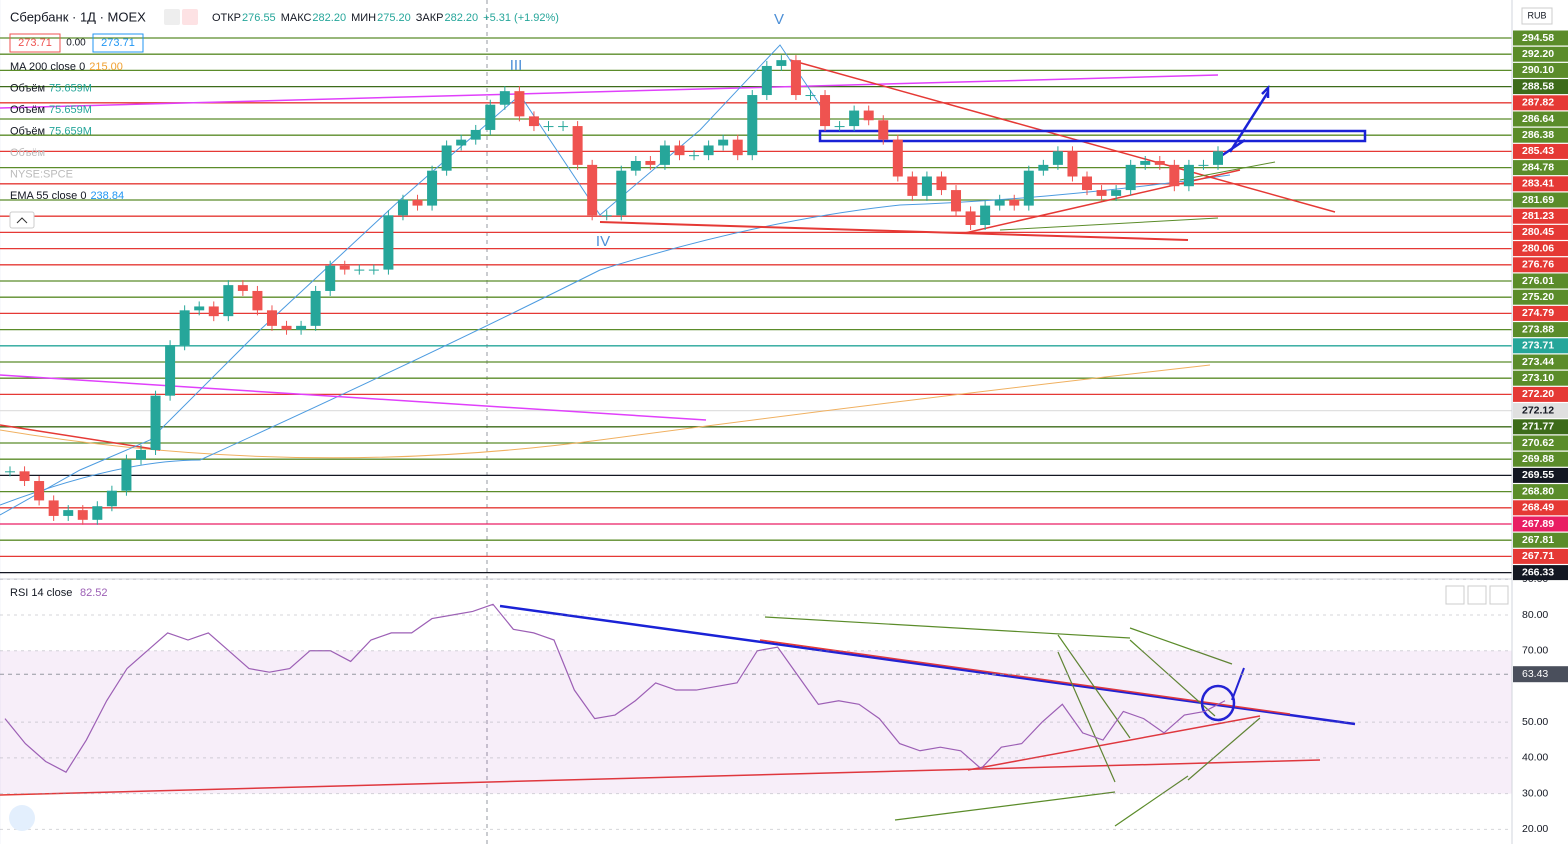  What do you see at coordinates (48, 196) in the screenshot?
I see `indicator-name: EMA 55 close 0` at bounding box center [48, 196].